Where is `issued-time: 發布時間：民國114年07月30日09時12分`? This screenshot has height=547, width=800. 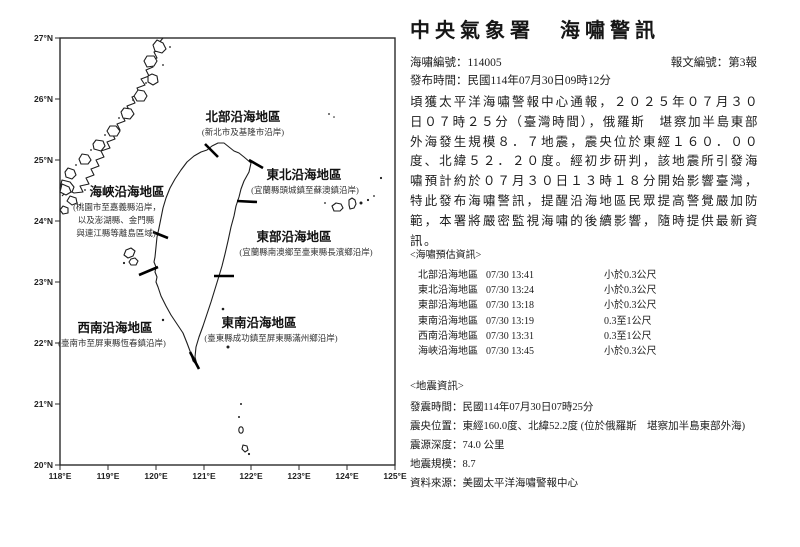 issued-time: 發布時間：民國114年07月30日09時12分 is located at coordinates (510, 80).